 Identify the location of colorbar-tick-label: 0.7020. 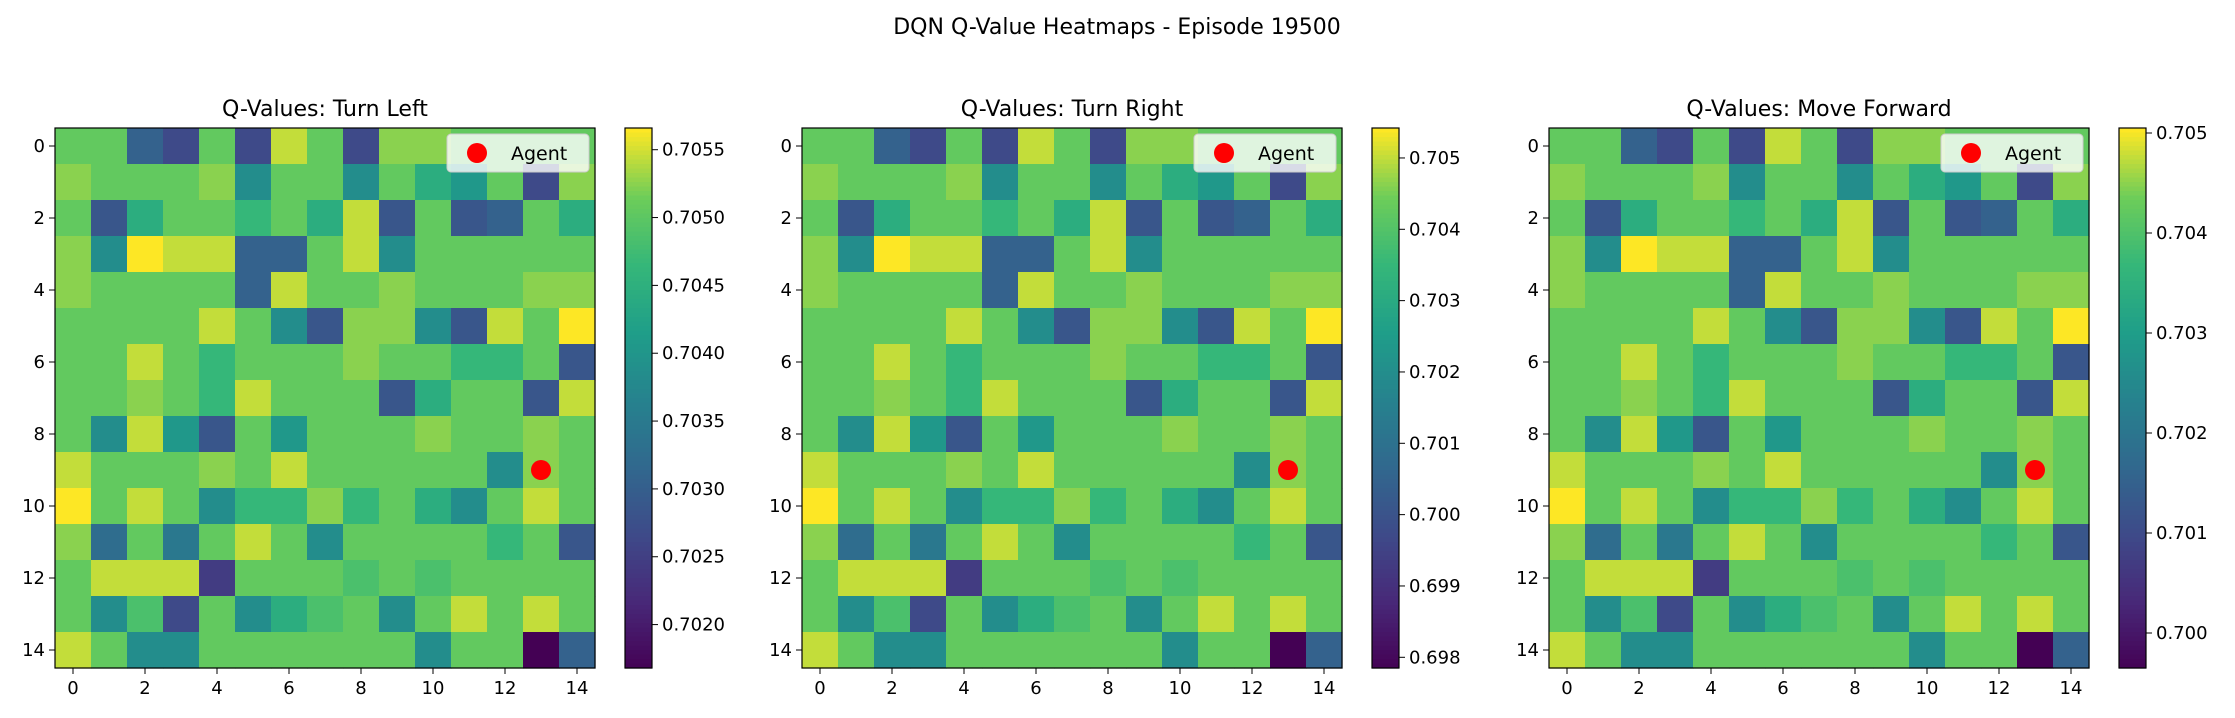
(693, 625).